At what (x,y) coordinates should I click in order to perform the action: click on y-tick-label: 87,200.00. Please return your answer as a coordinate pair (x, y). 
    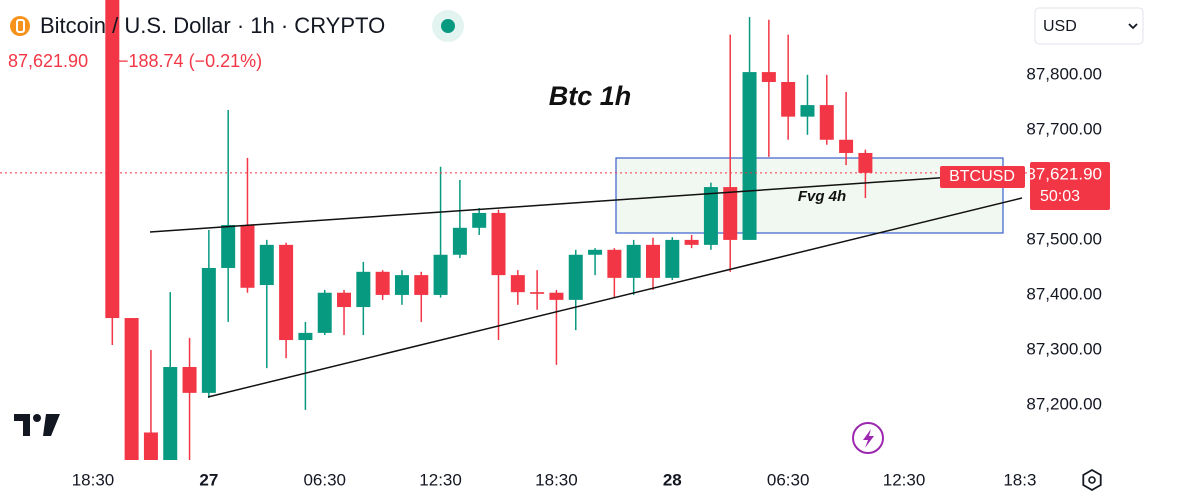
    Looking at the image, I should click on (1064, 403).